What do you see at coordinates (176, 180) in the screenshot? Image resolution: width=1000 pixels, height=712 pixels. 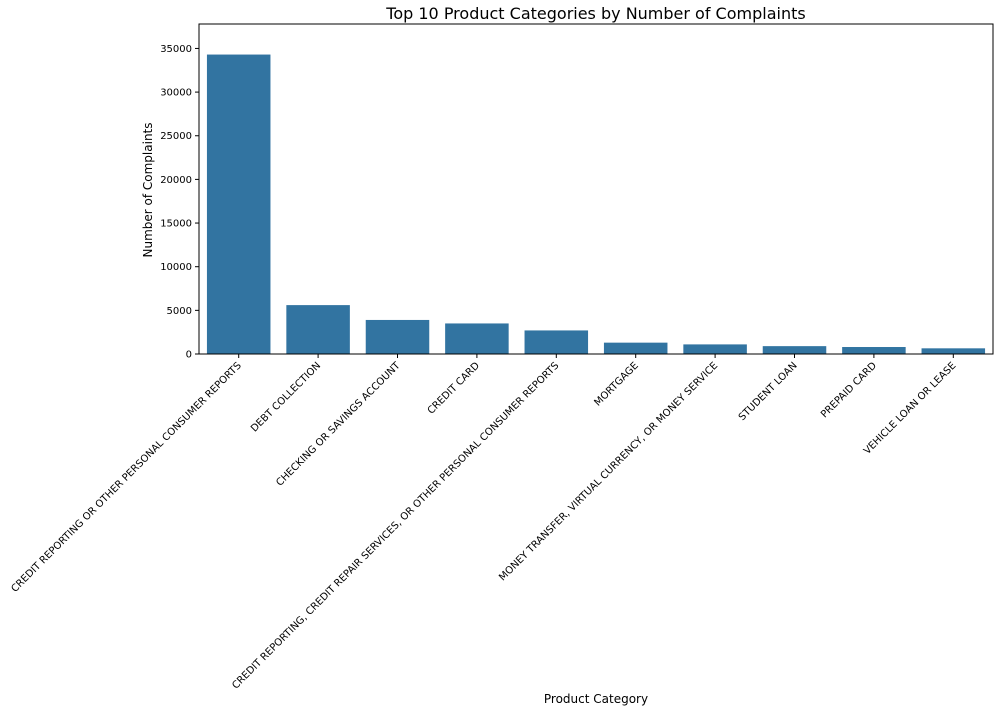 I see `y-tick-label: 20000` at bounding box center [176, 180].